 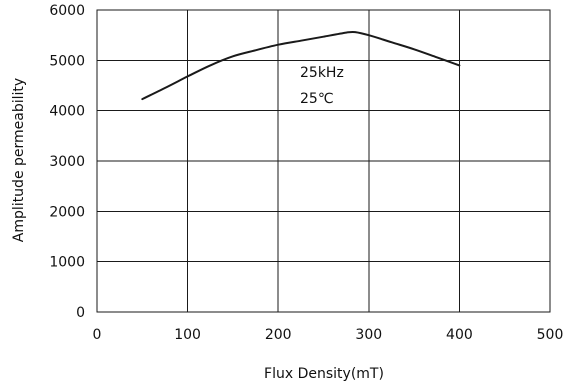 I want to click on x-tick-label: 400, so click(x=459, y=335).